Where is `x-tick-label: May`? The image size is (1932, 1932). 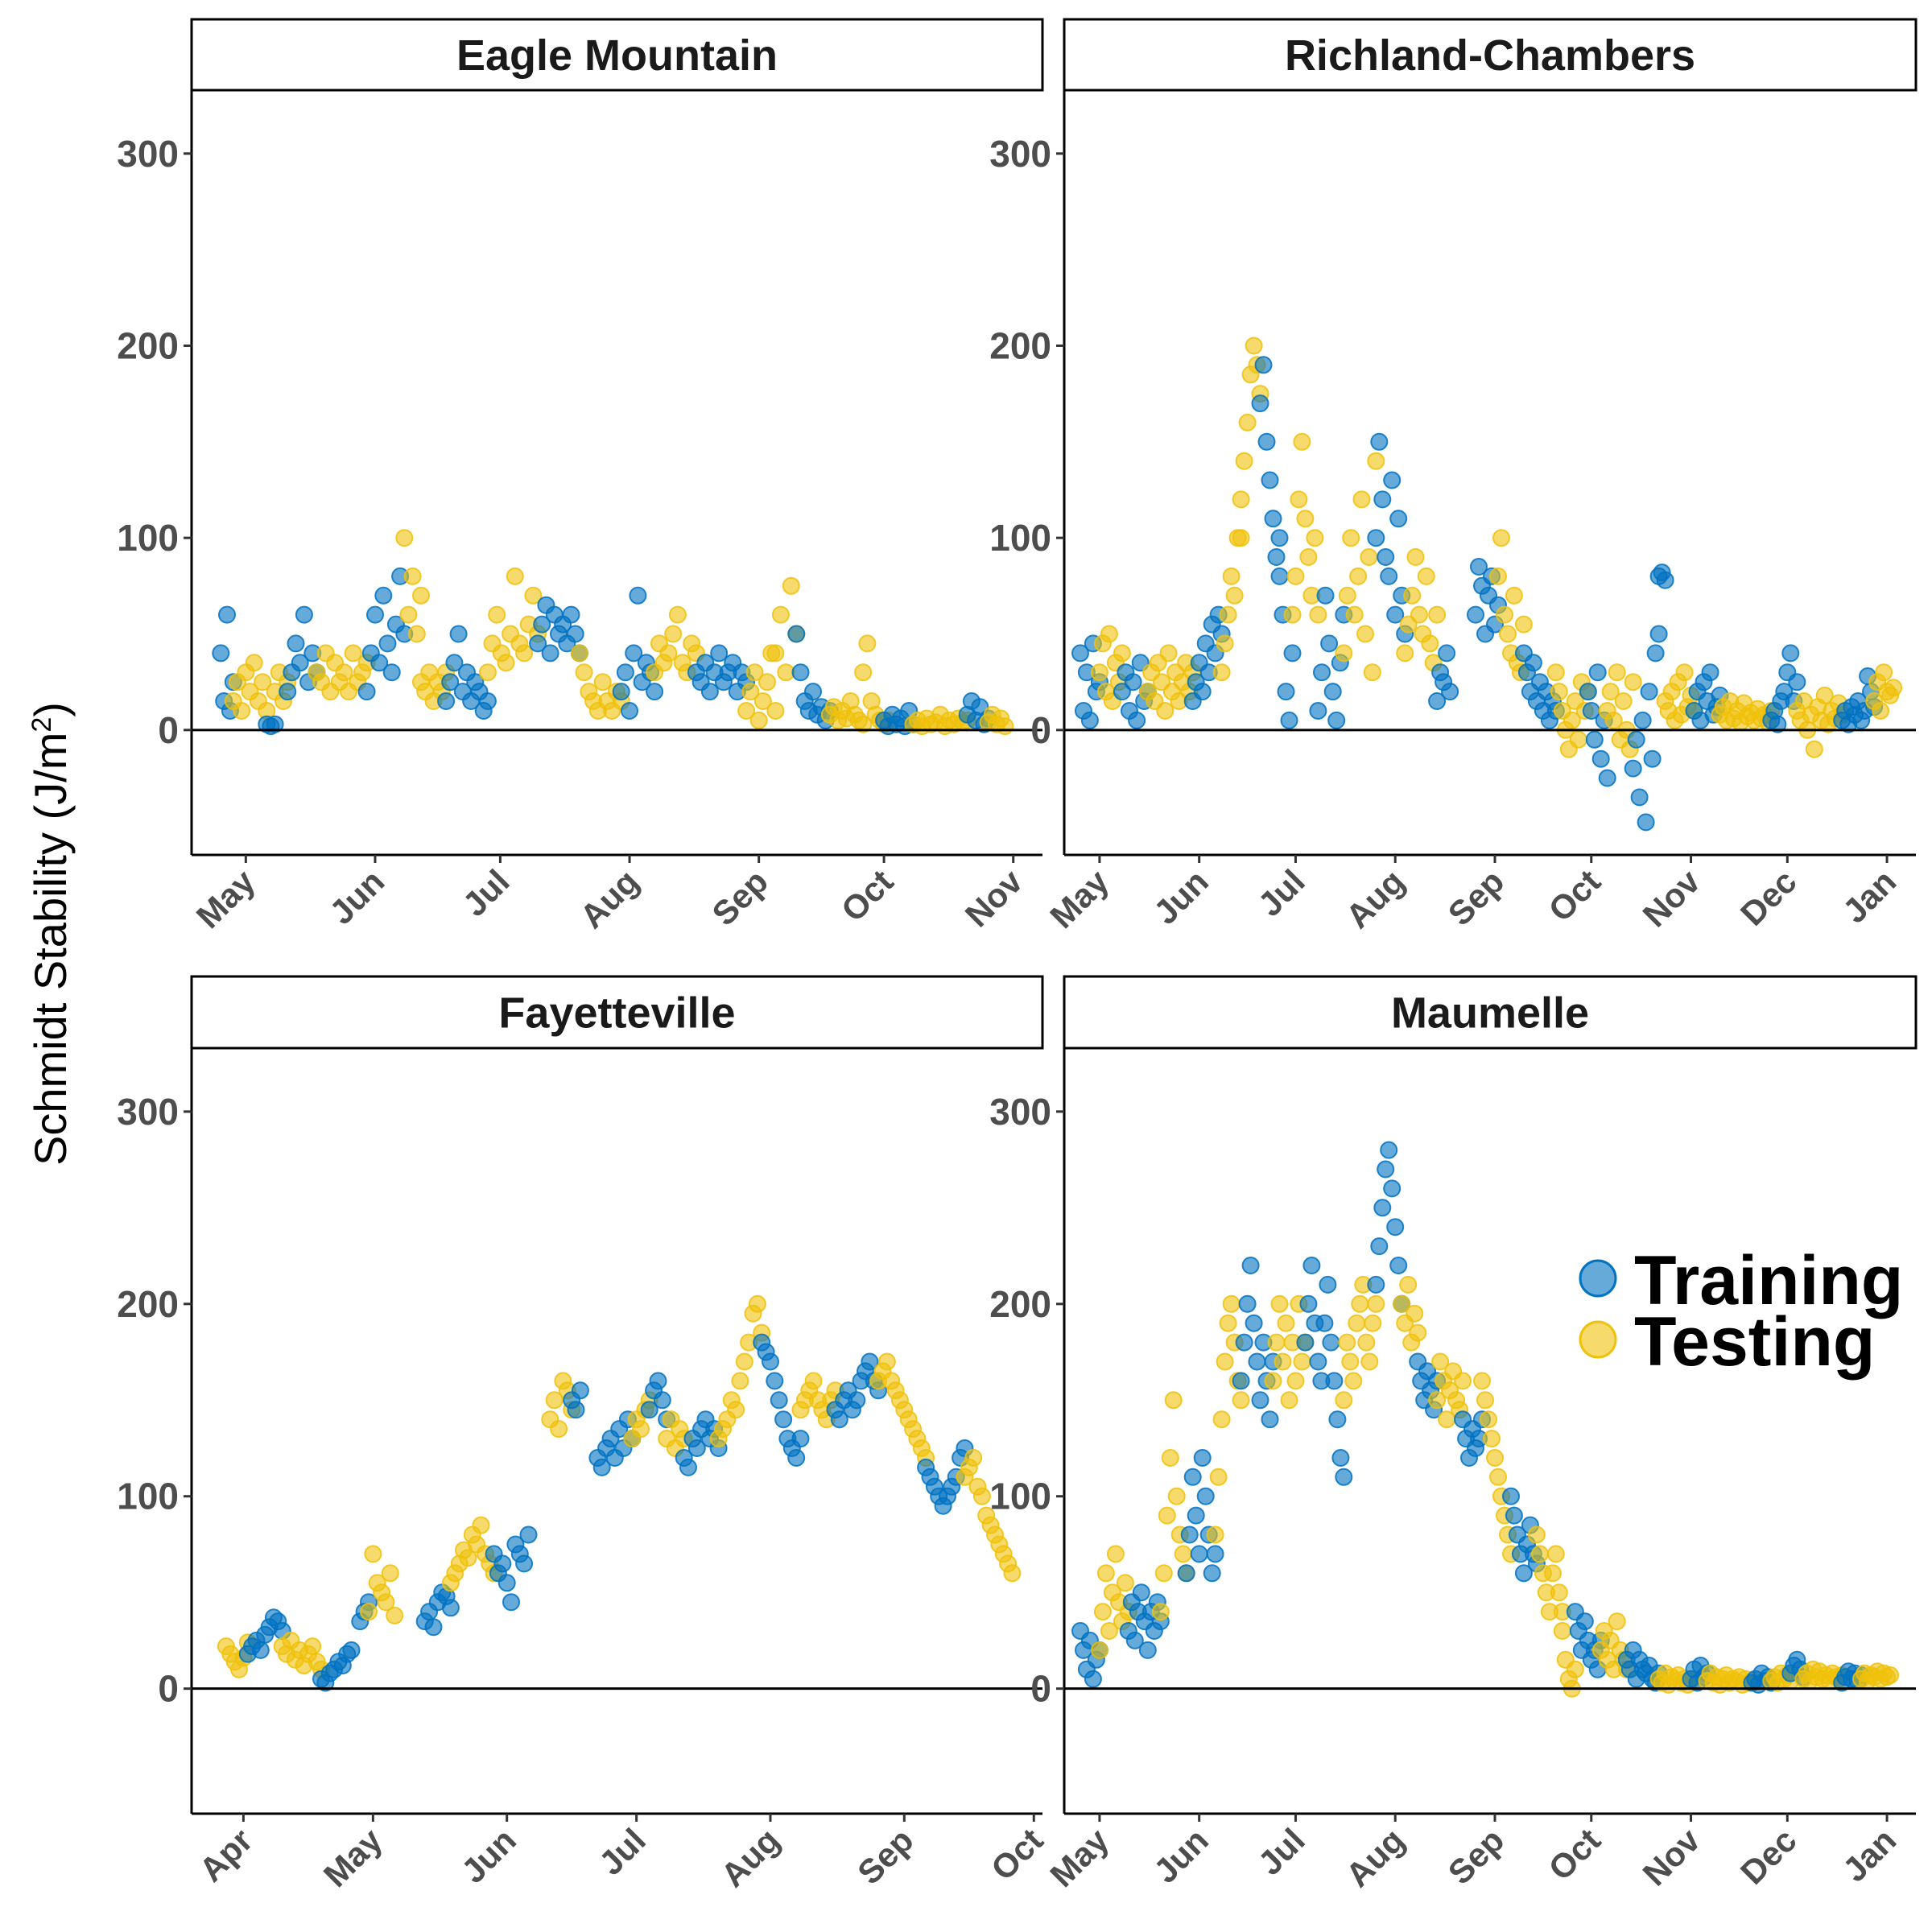
x-tick-label: May is located at coordinates (353, 1857).